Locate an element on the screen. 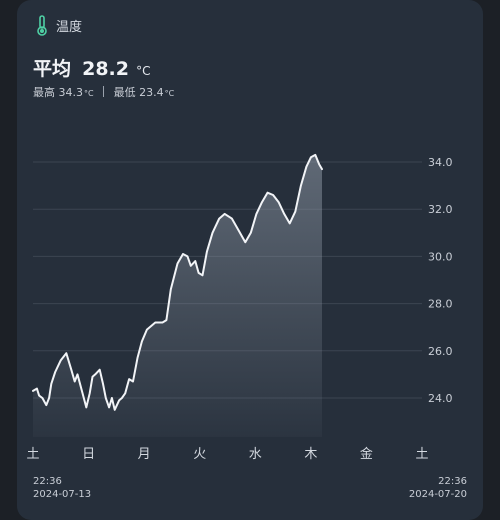  thermometer-icon is located at coordinates (42, 25).